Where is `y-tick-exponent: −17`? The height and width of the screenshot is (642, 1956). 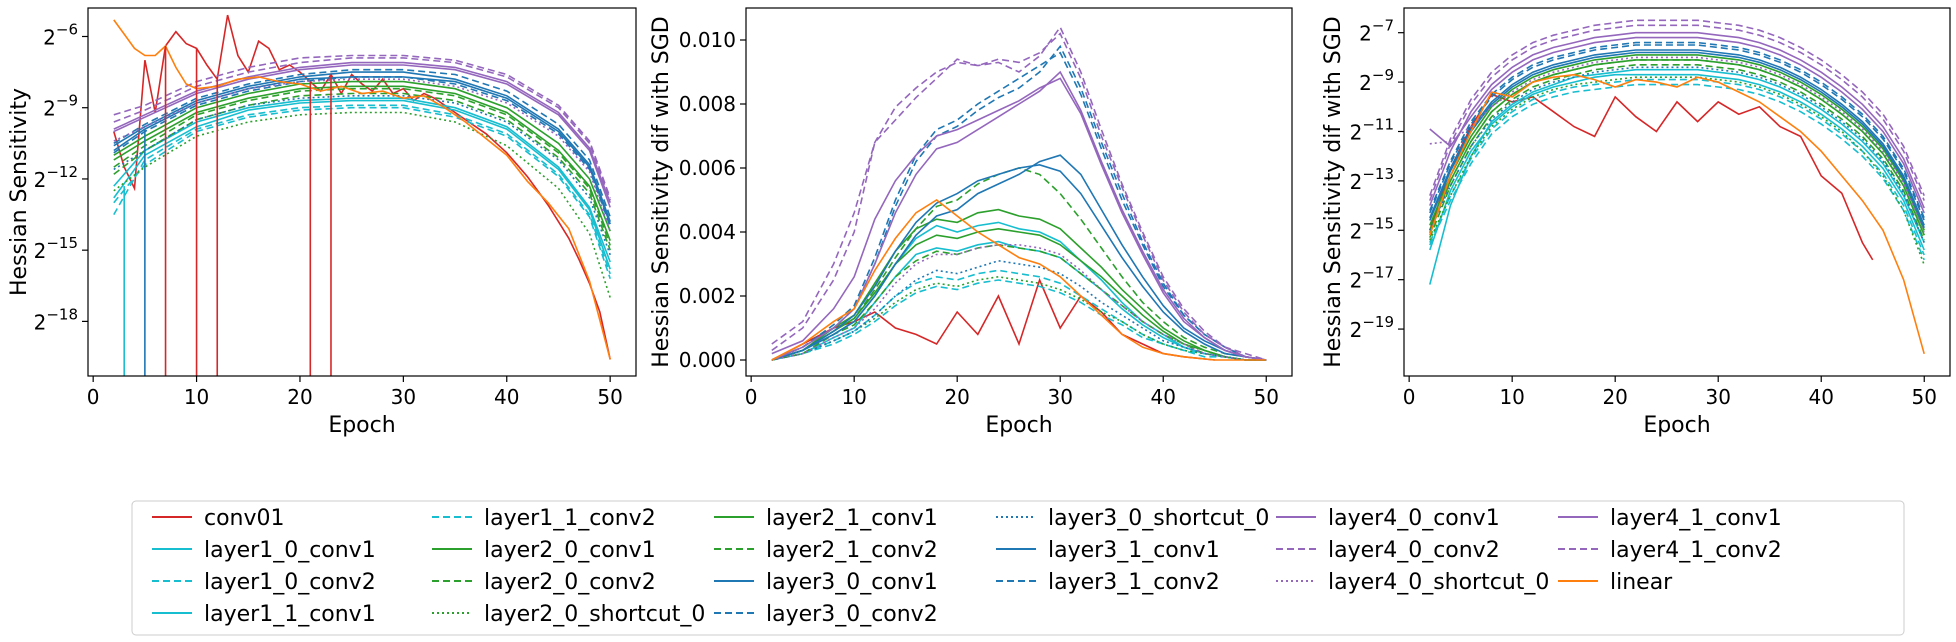 y-tick-exponent: −17 is located at coordinates (1378, 273).